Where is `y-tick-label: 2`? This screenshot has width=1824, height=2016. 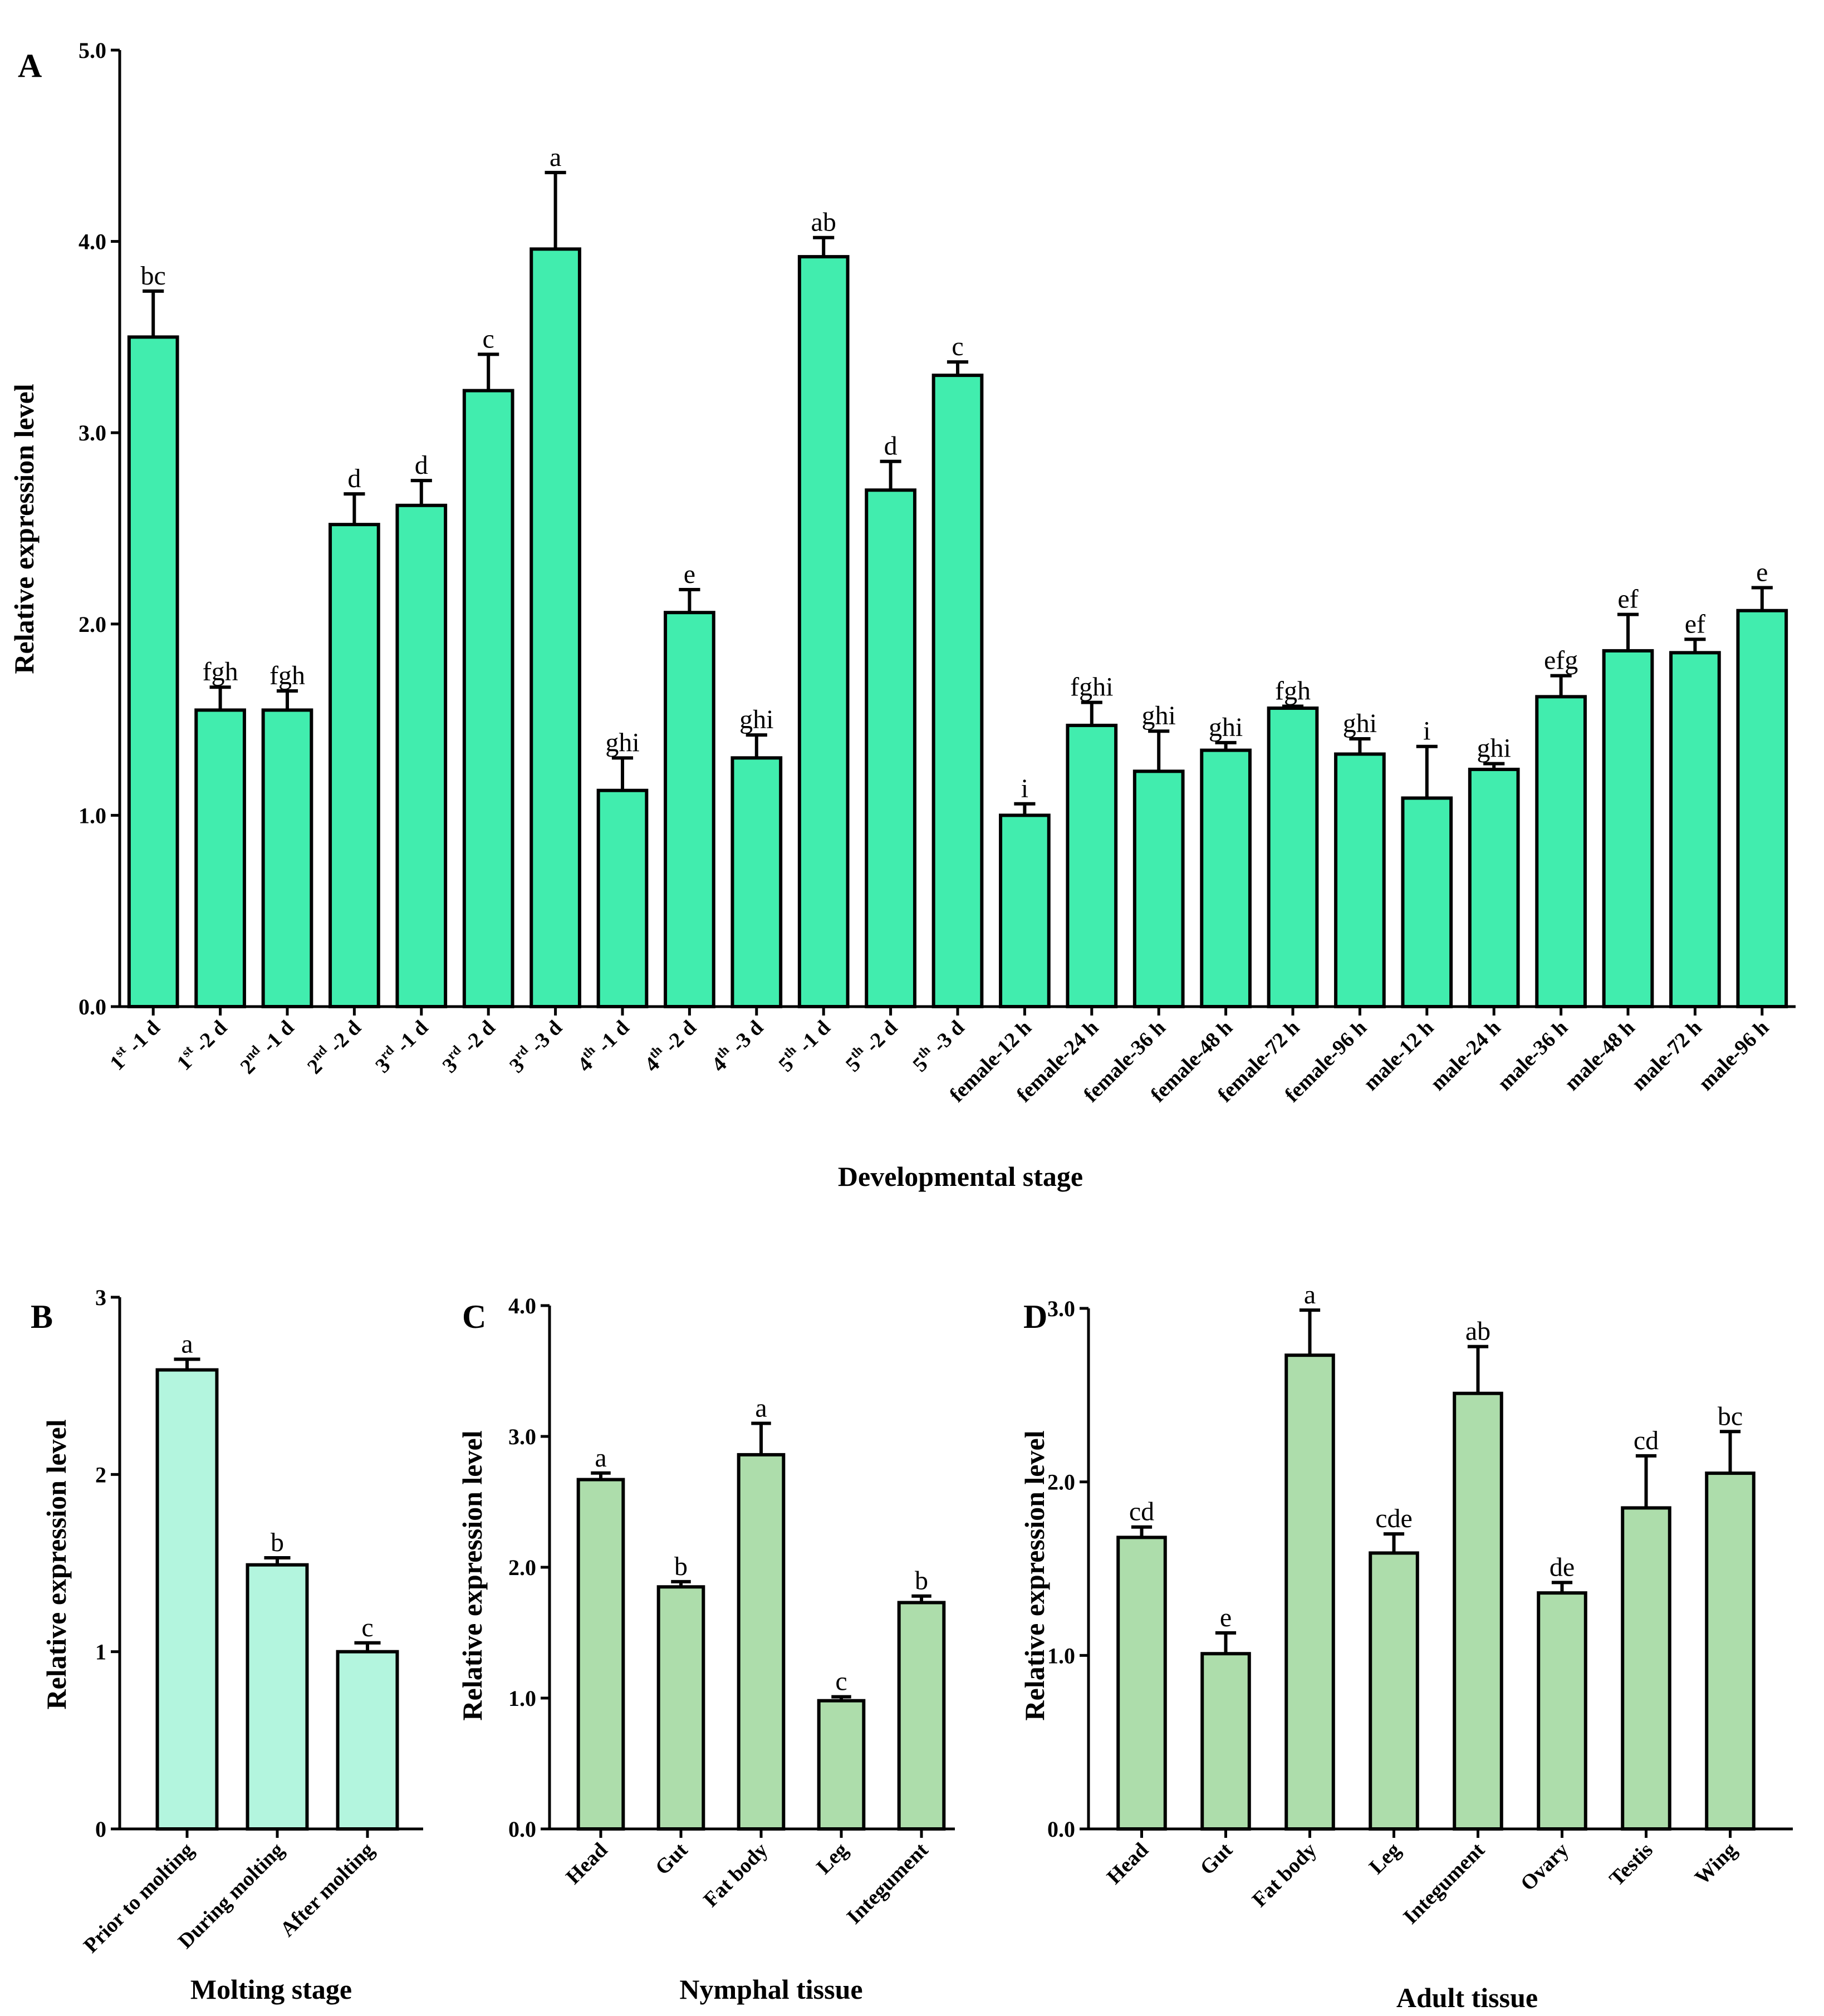 y-tick-label: 2 is located at coordinates (101, 1474).